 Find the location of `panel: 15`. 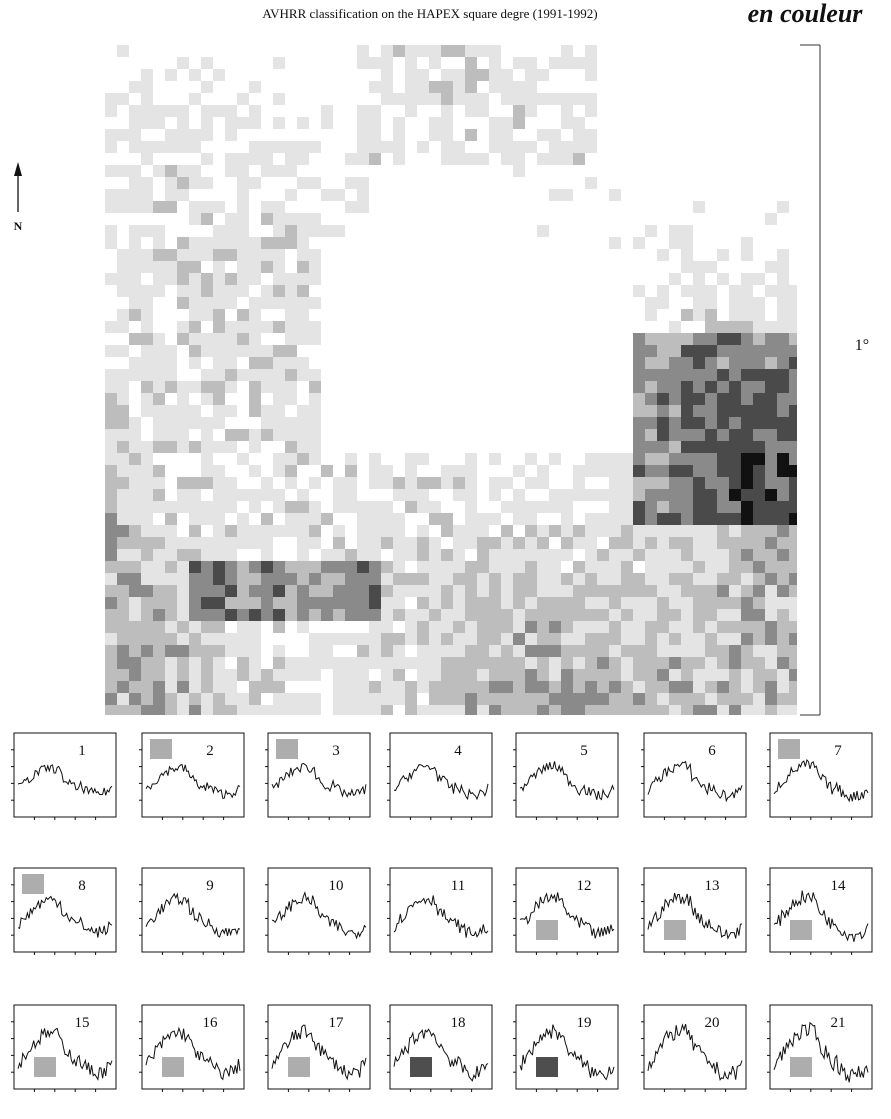

panel: 15 is located at coordinates (64, 1048).